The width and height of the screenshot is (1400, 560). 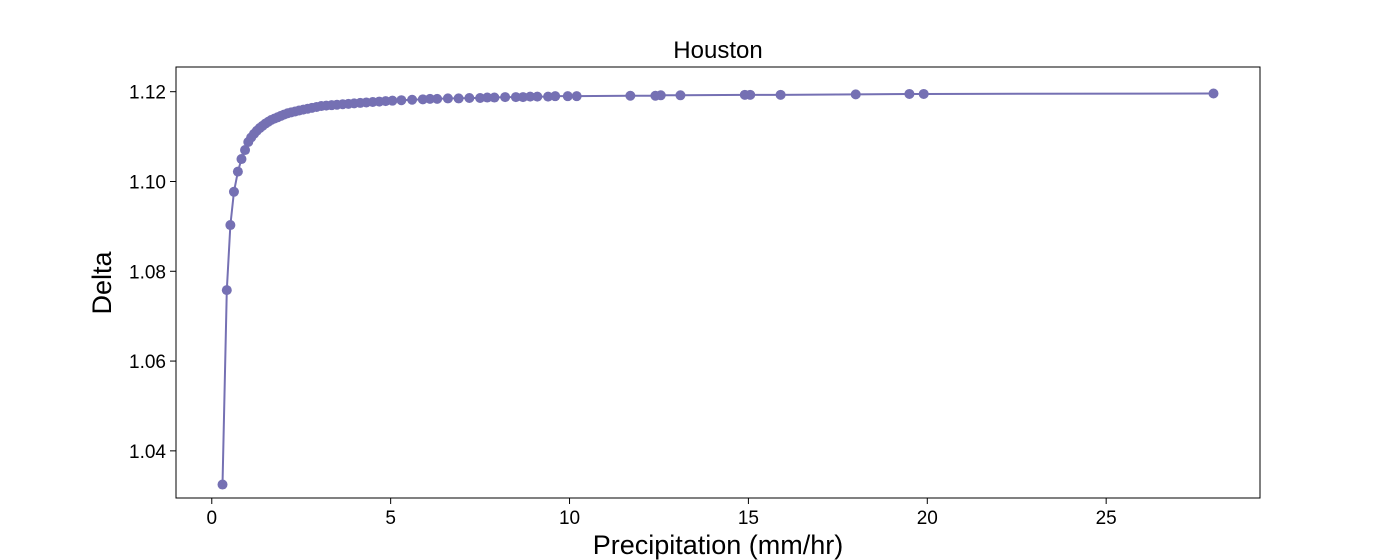 What do you see at coordinates (661, 513) in the screenshot?
I see `x-axis-ticks: 0 5 10 15 20 25` at bounding box center [661, 513].